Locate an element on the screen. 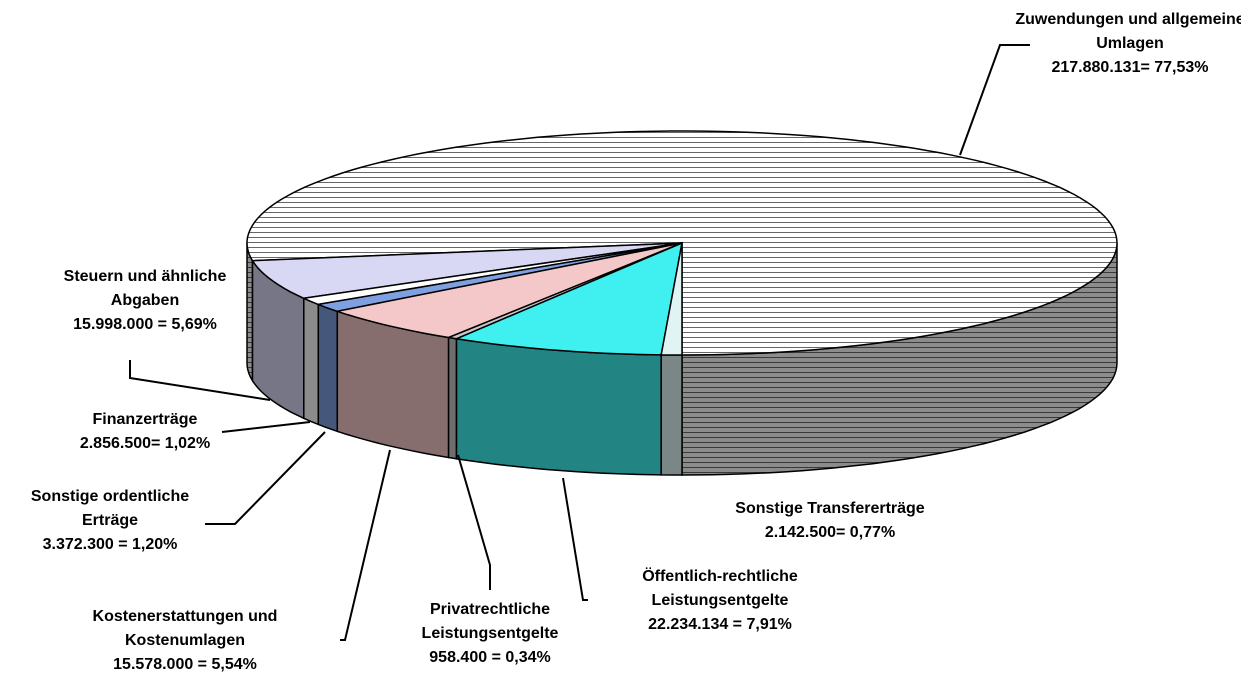 Image resolution: width=1241 pixels, height=685 pixels. value-label: 217.880.131= 77,53% is located at coordinates (1130, 67).